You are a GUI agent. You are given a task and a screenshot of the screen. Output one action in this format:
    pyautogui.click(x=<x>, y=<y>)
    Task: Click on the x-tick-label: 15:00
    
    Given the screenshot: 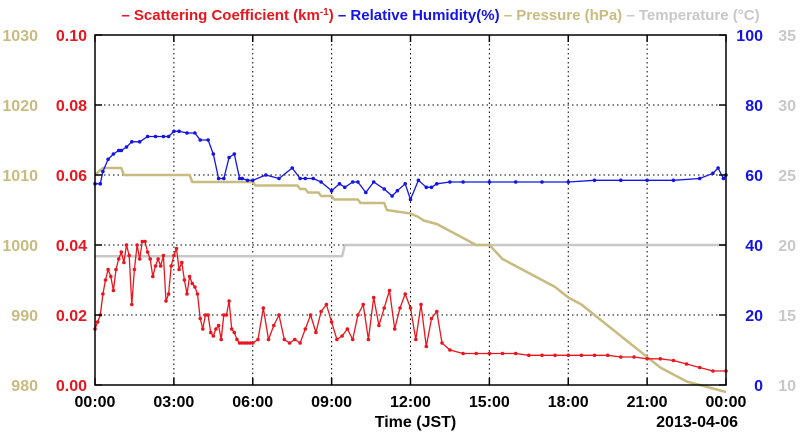 What is the action you would take?
    pyautogui.click(x=489, y=402)
    